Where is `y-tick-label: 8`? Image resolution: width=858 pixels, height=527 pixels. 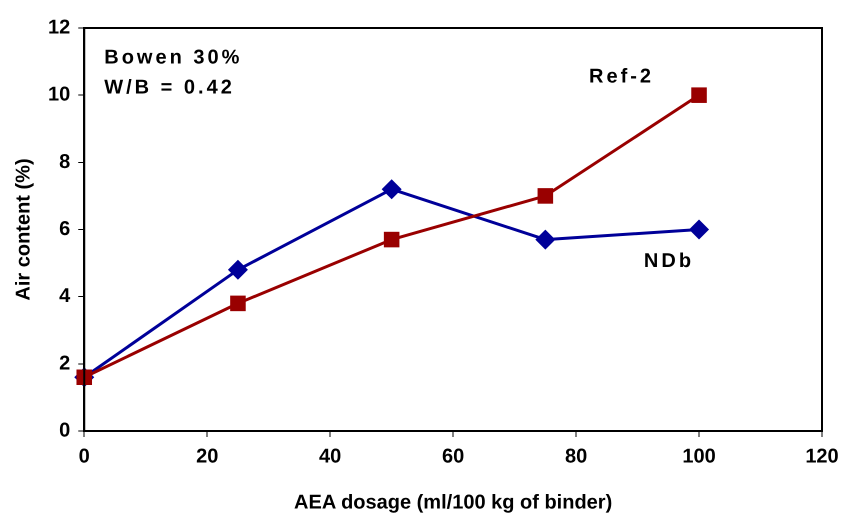 y-tick-label: 8 is located at coordinates (64, 161).